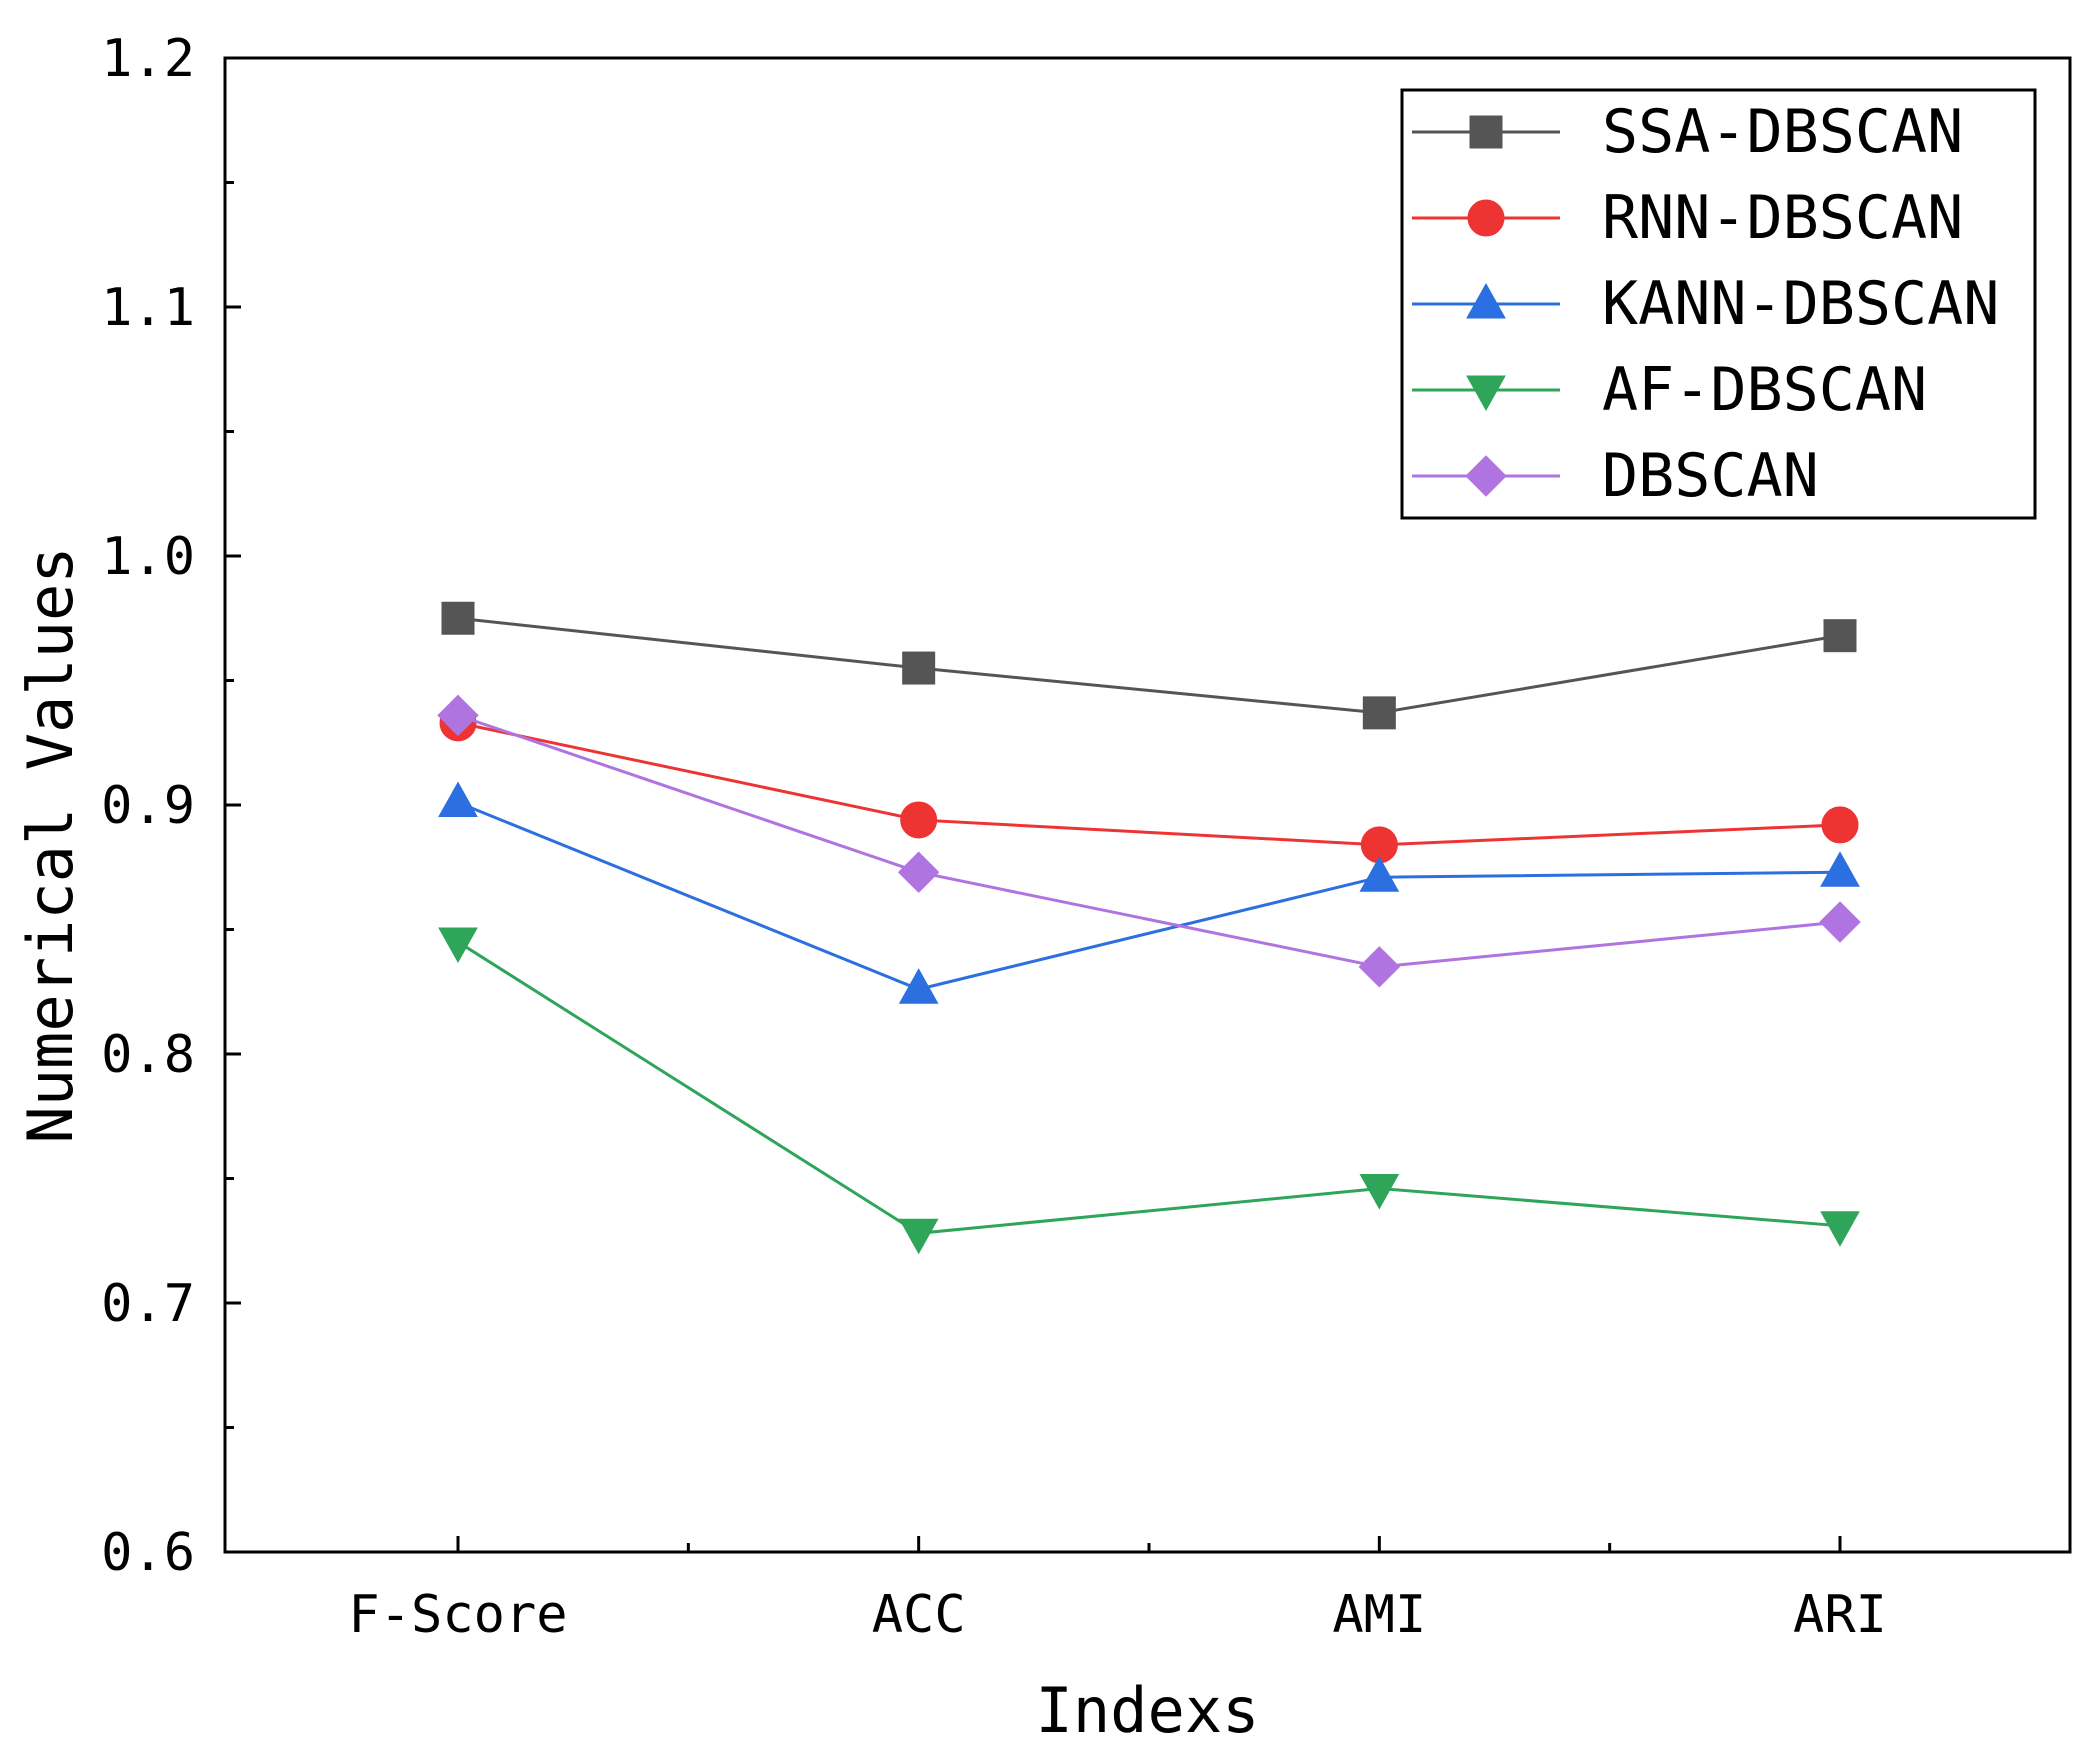 Image resolution: width=2095 pixels, height=1760 pixels. Describe the element at coordinates (1149, 896) in the screenshot. I see `series-line-kann-dbscan` at that location.